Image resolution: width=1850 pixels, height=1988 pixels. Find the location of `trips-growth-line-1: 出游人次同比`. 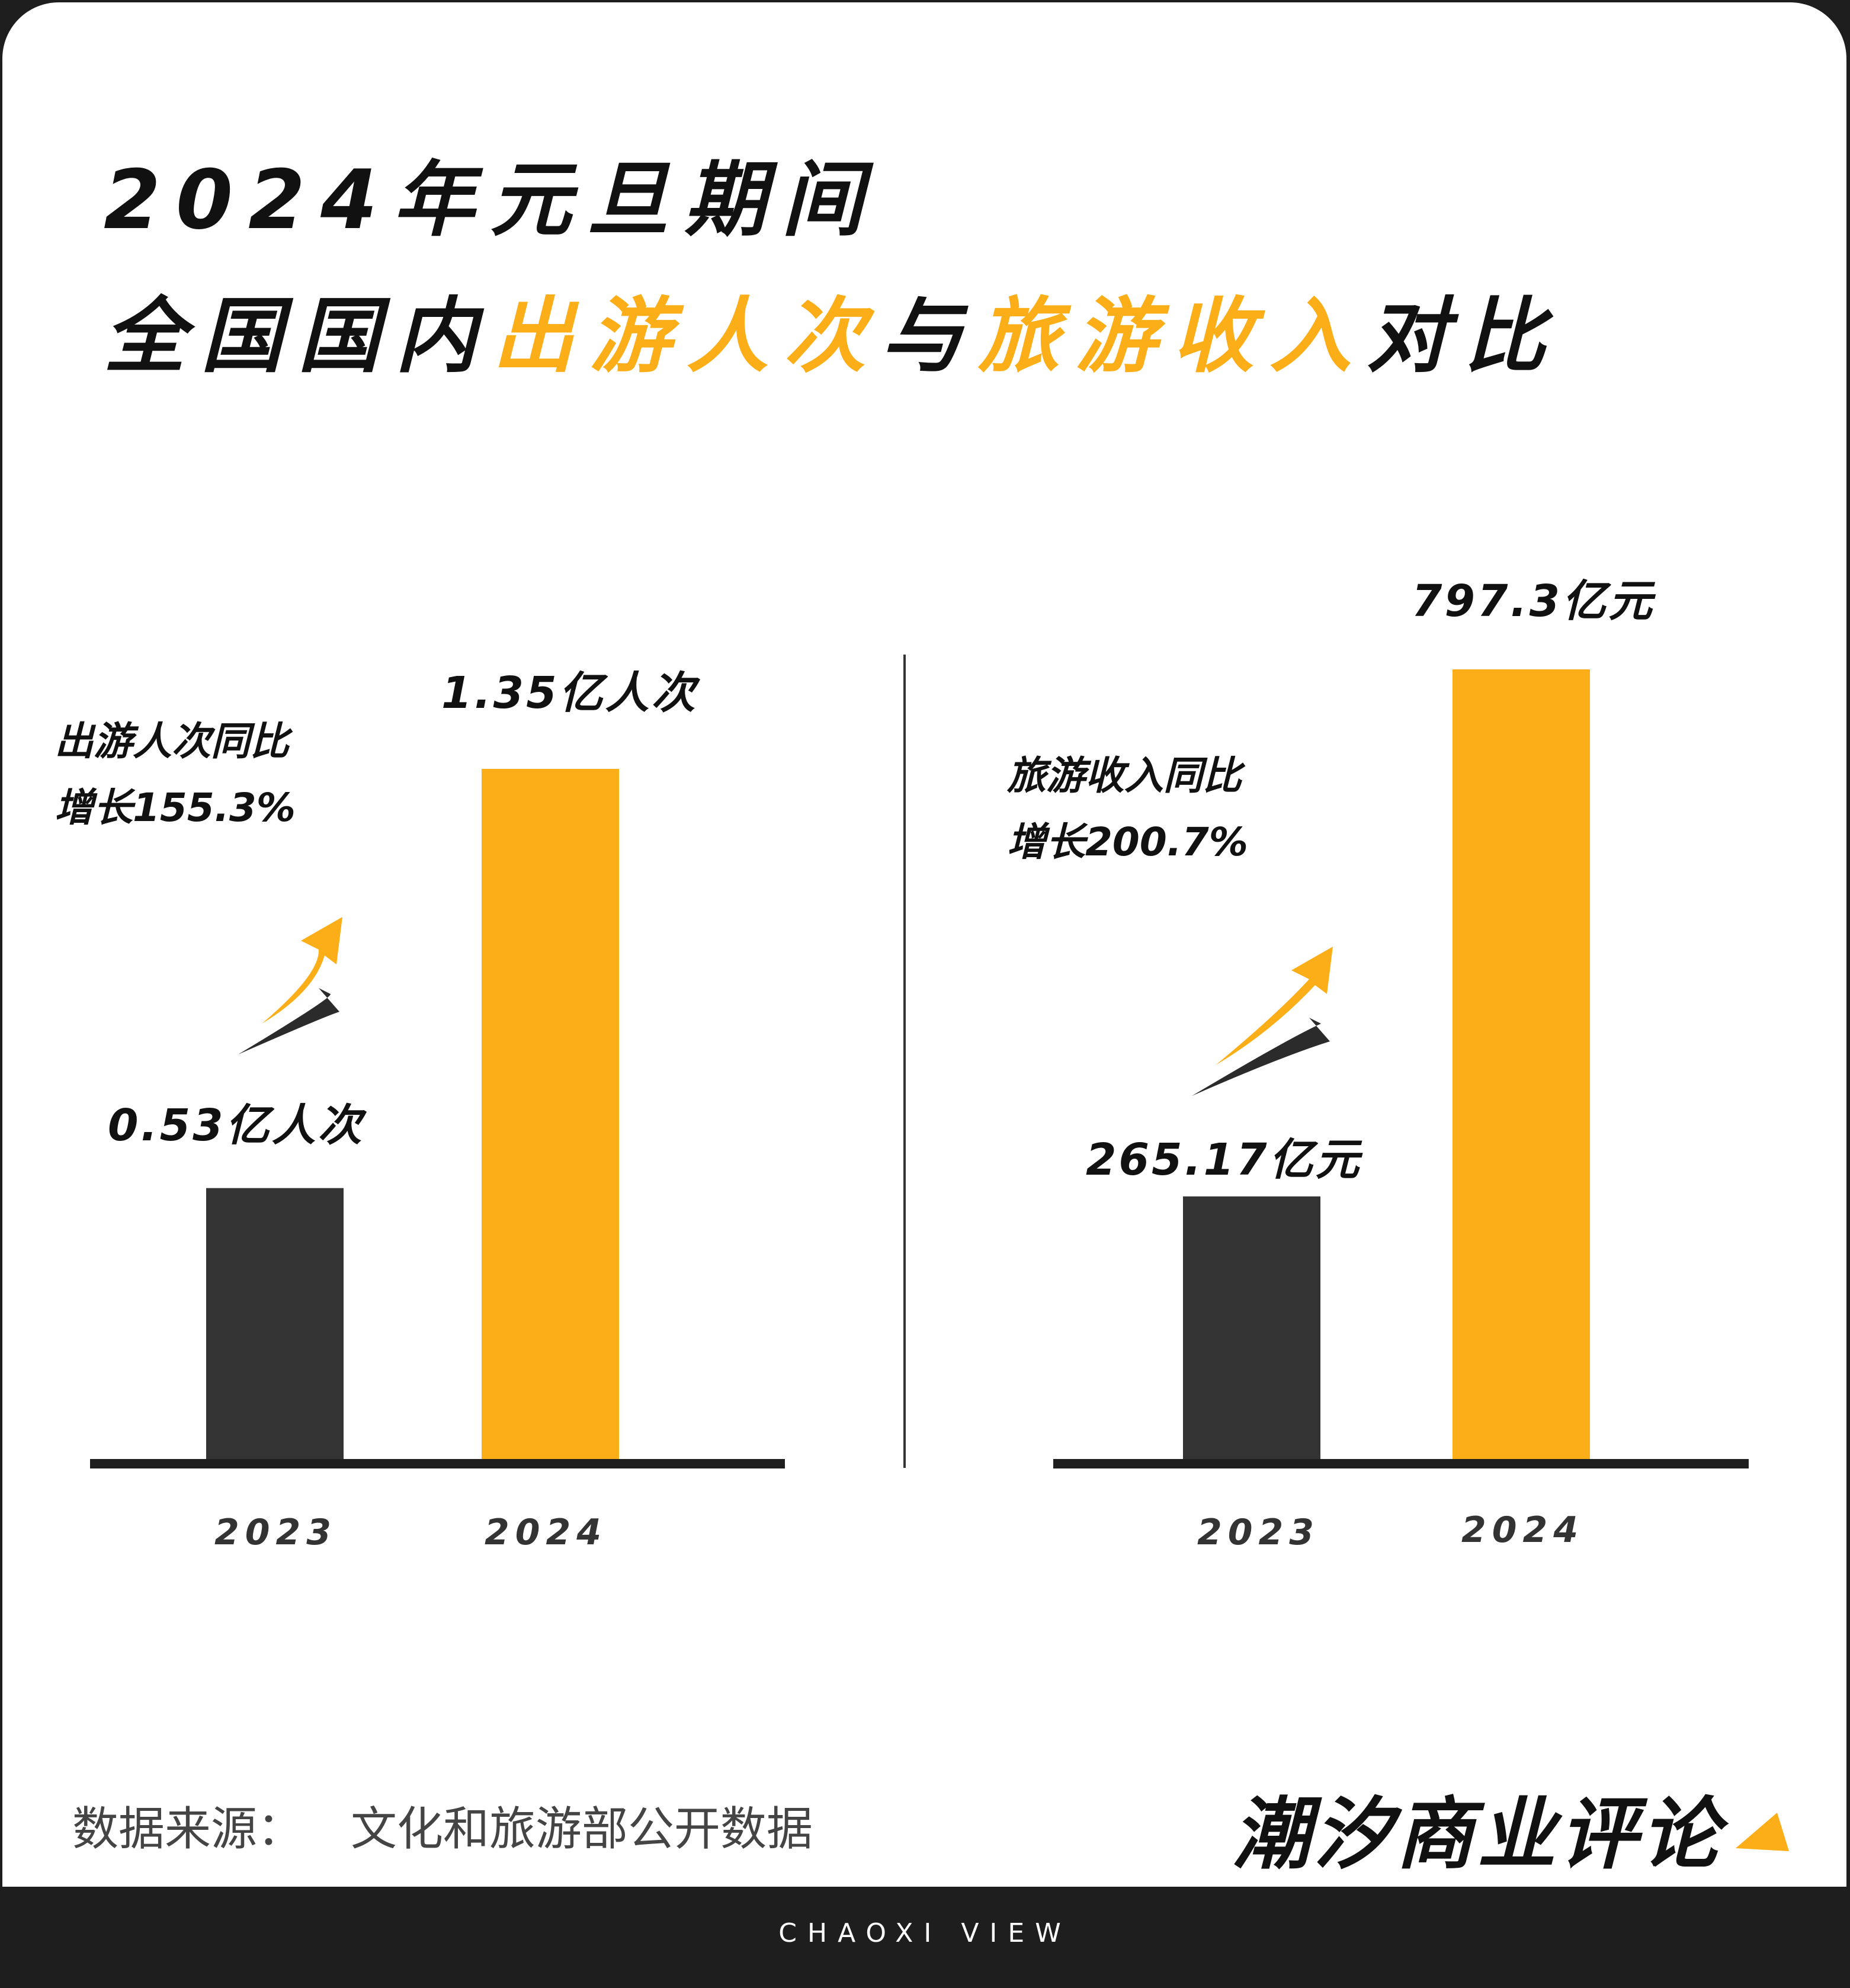

trips-growth-line-1: 出游人次同比 is located at coordinates (172, 741).